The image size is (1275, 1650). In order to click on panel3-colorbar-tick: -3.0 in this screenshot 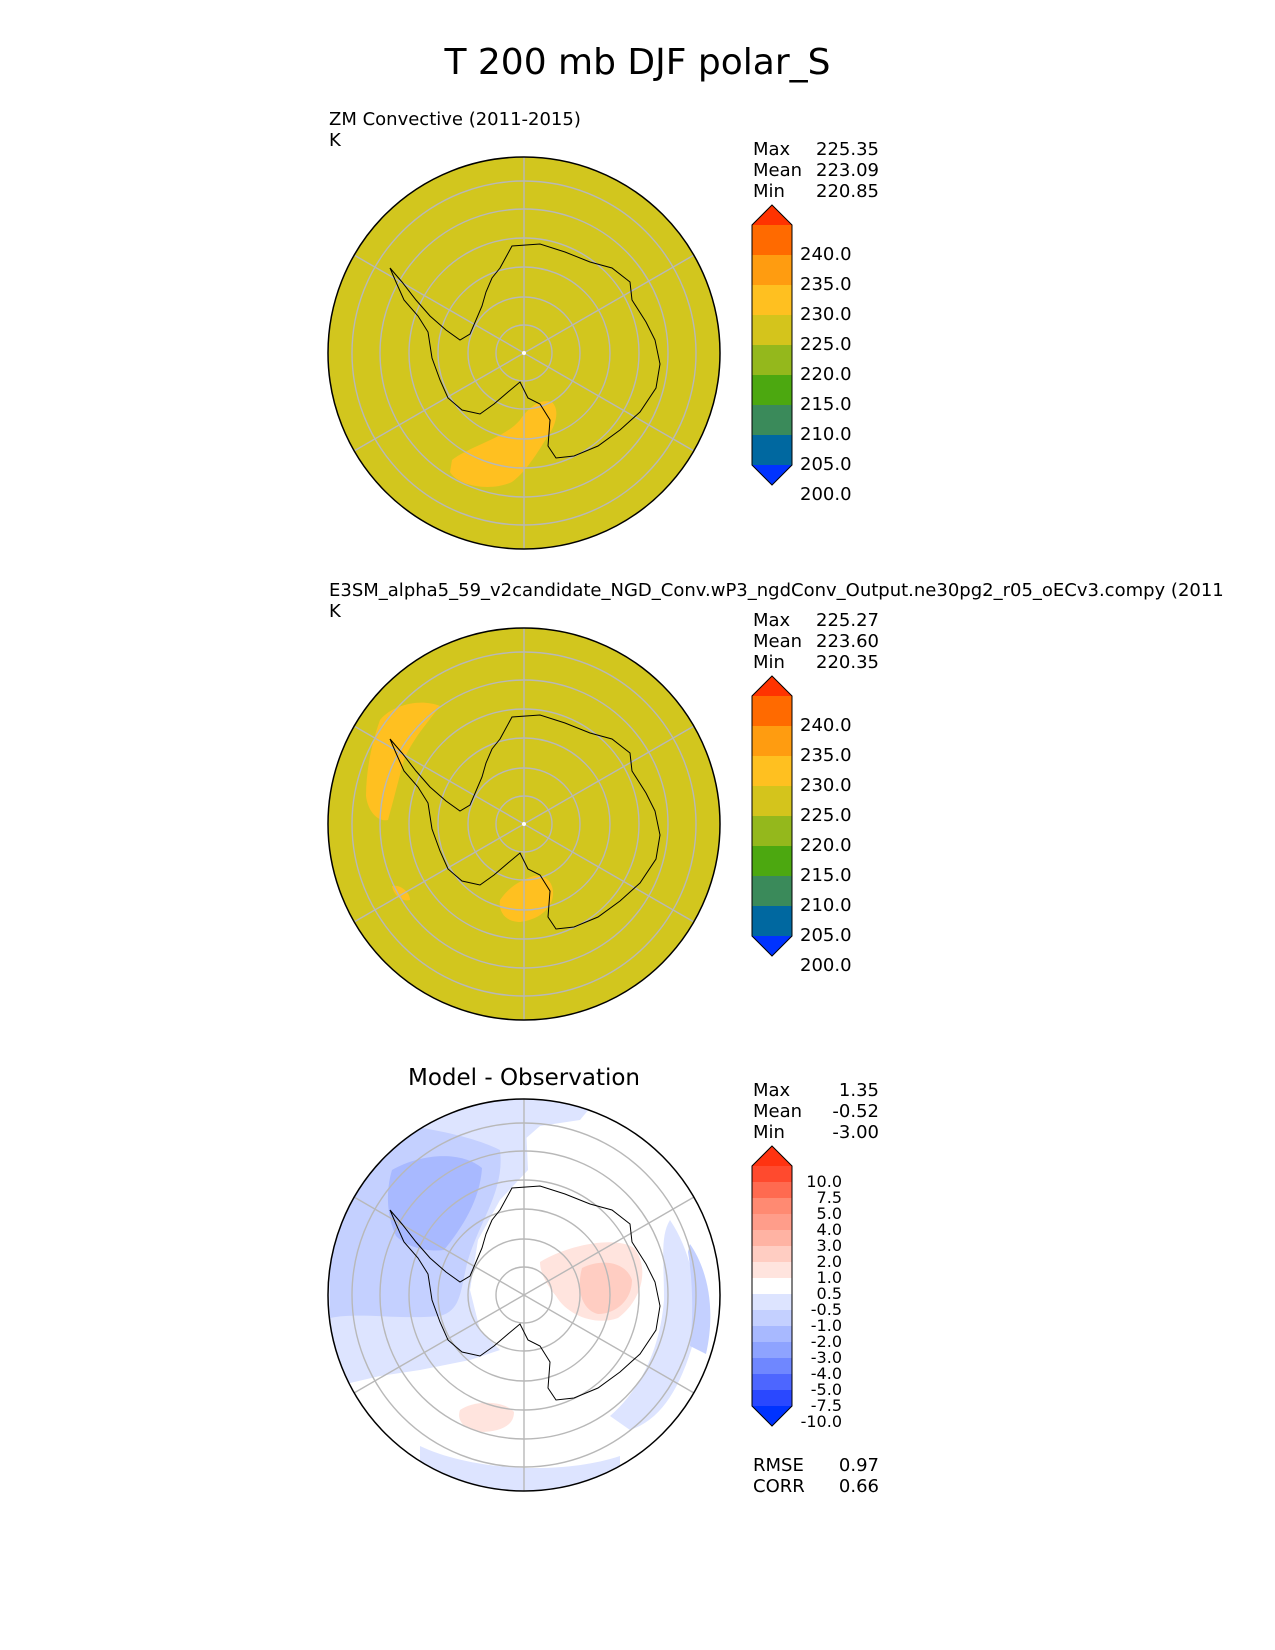, I will do `click(826, 1357)`.